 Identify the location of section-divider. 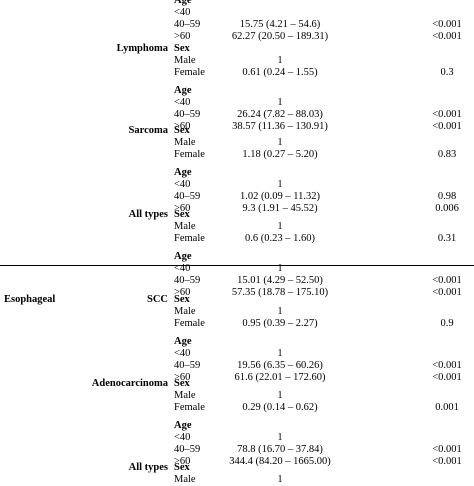
(237, 265).